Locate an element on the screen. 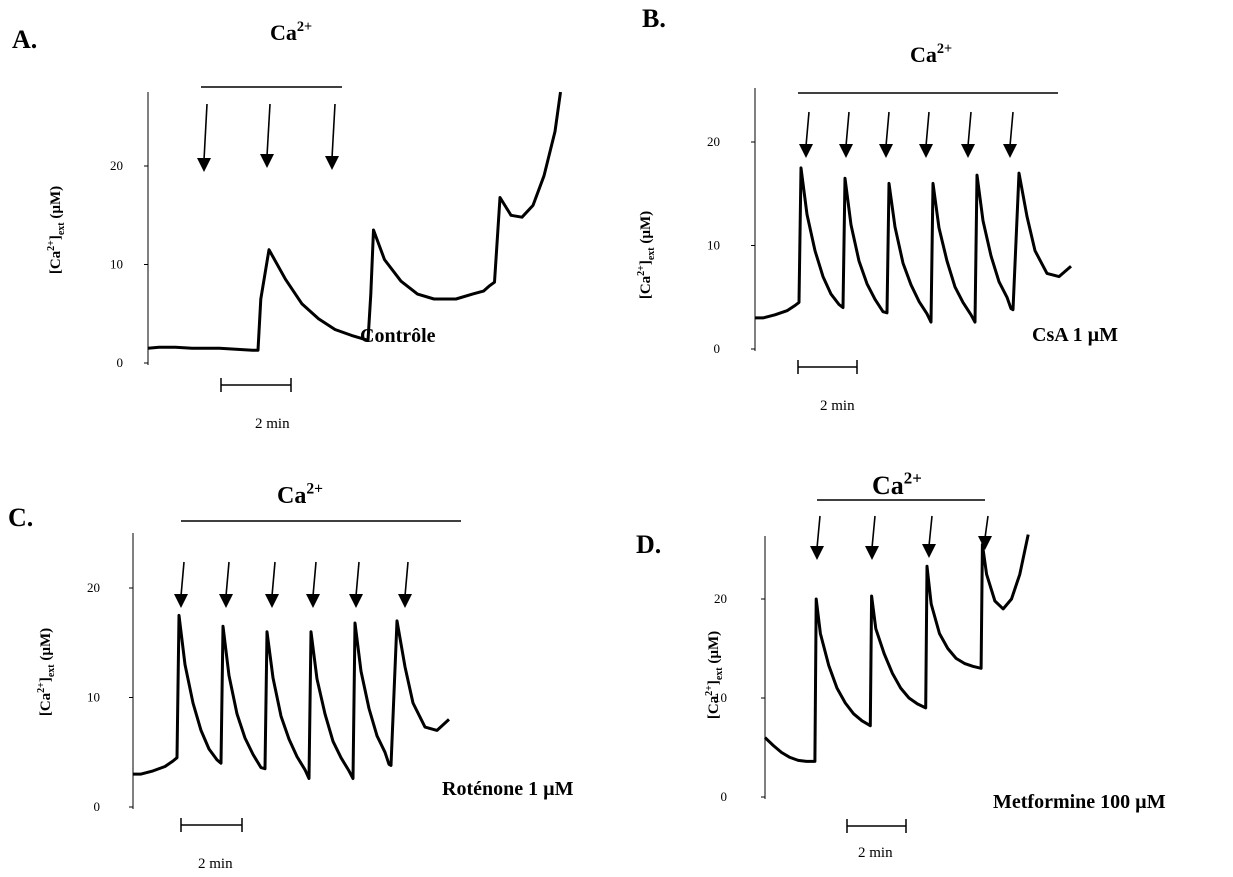  panel-letter: D. is located at coordinates (648, 544).